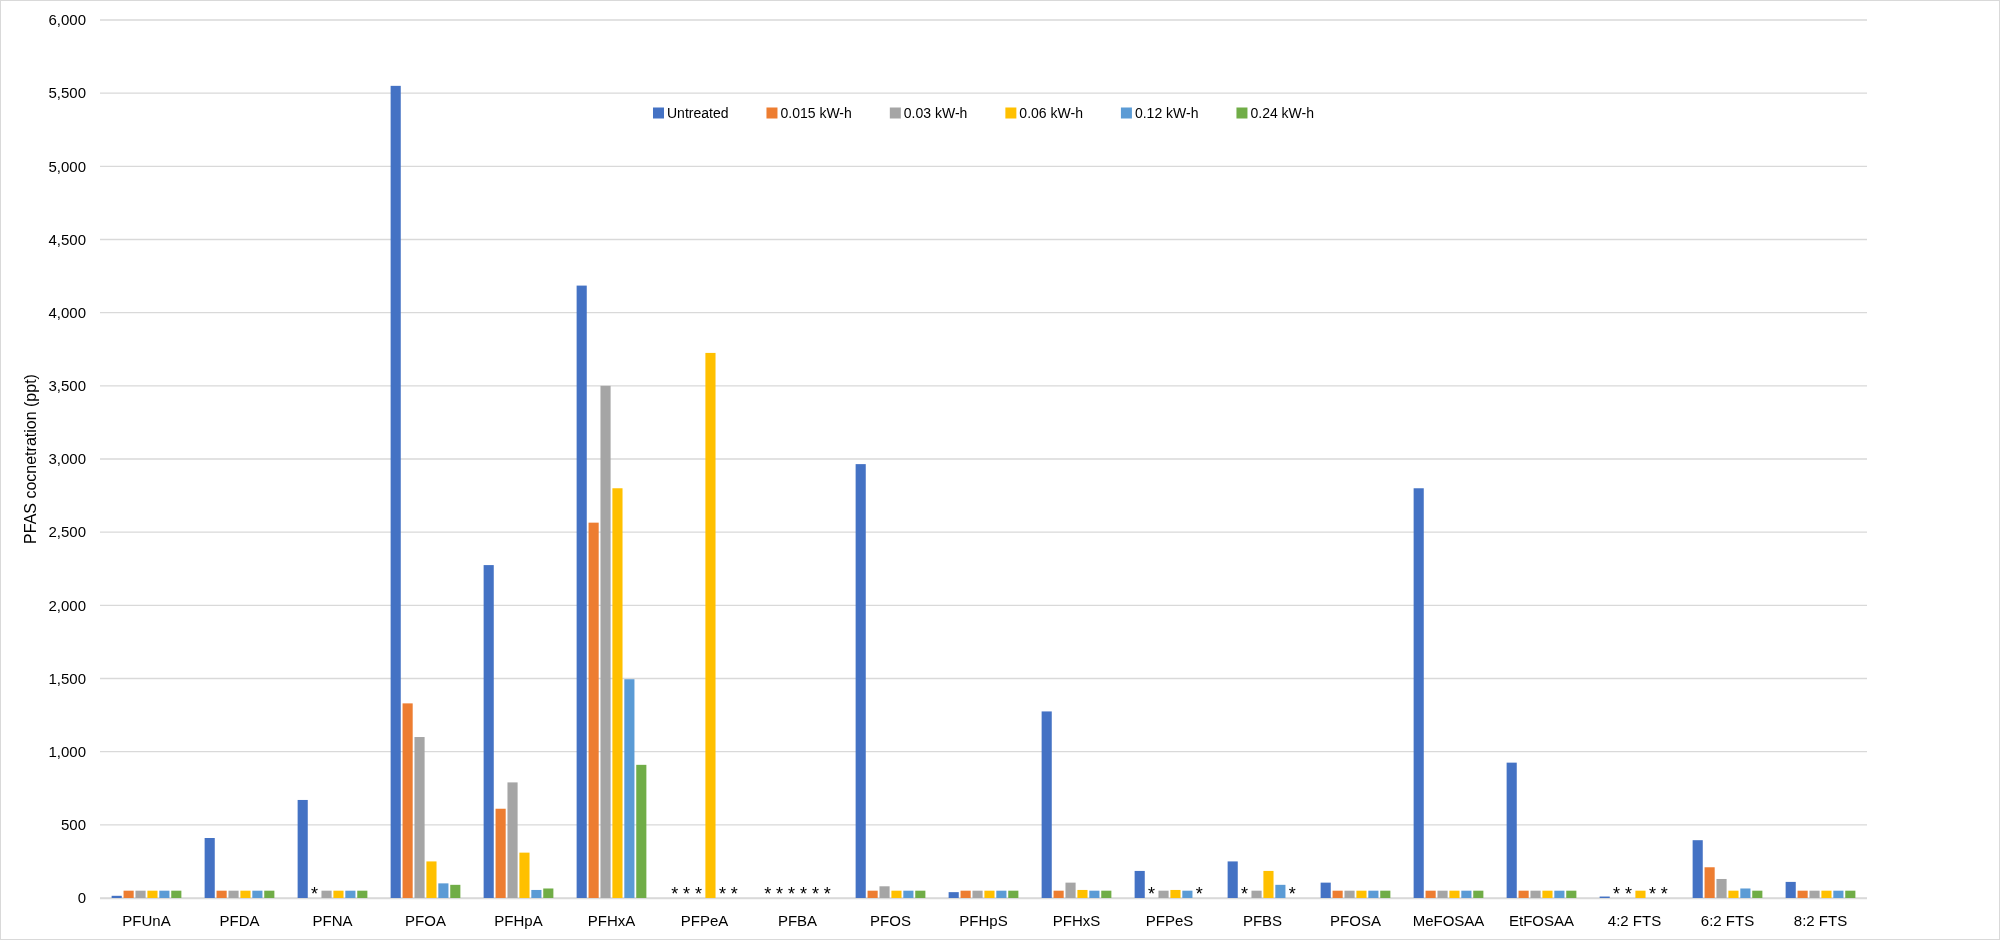 The width and height of the screenshot is (2000, 940). I want to click on y-tick-label: 3,500, so click(67, 386).